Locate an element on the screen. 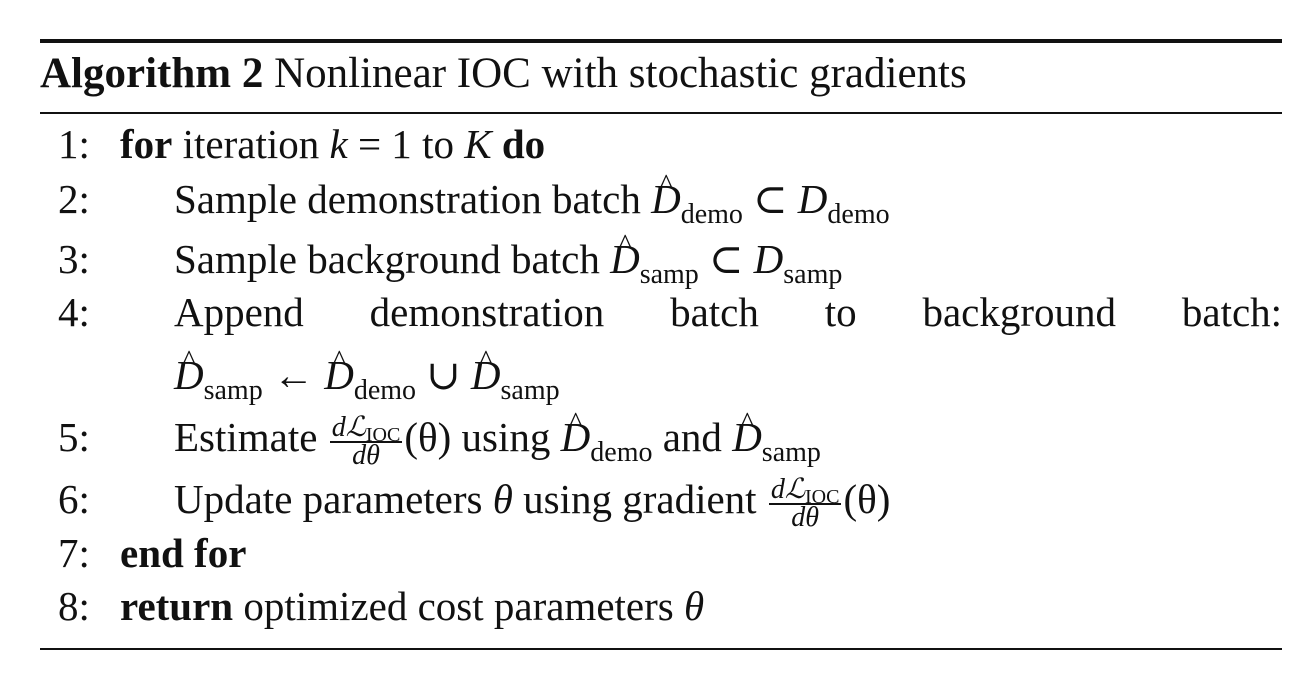  line-number: 1: is located at coordinates (74, 144).